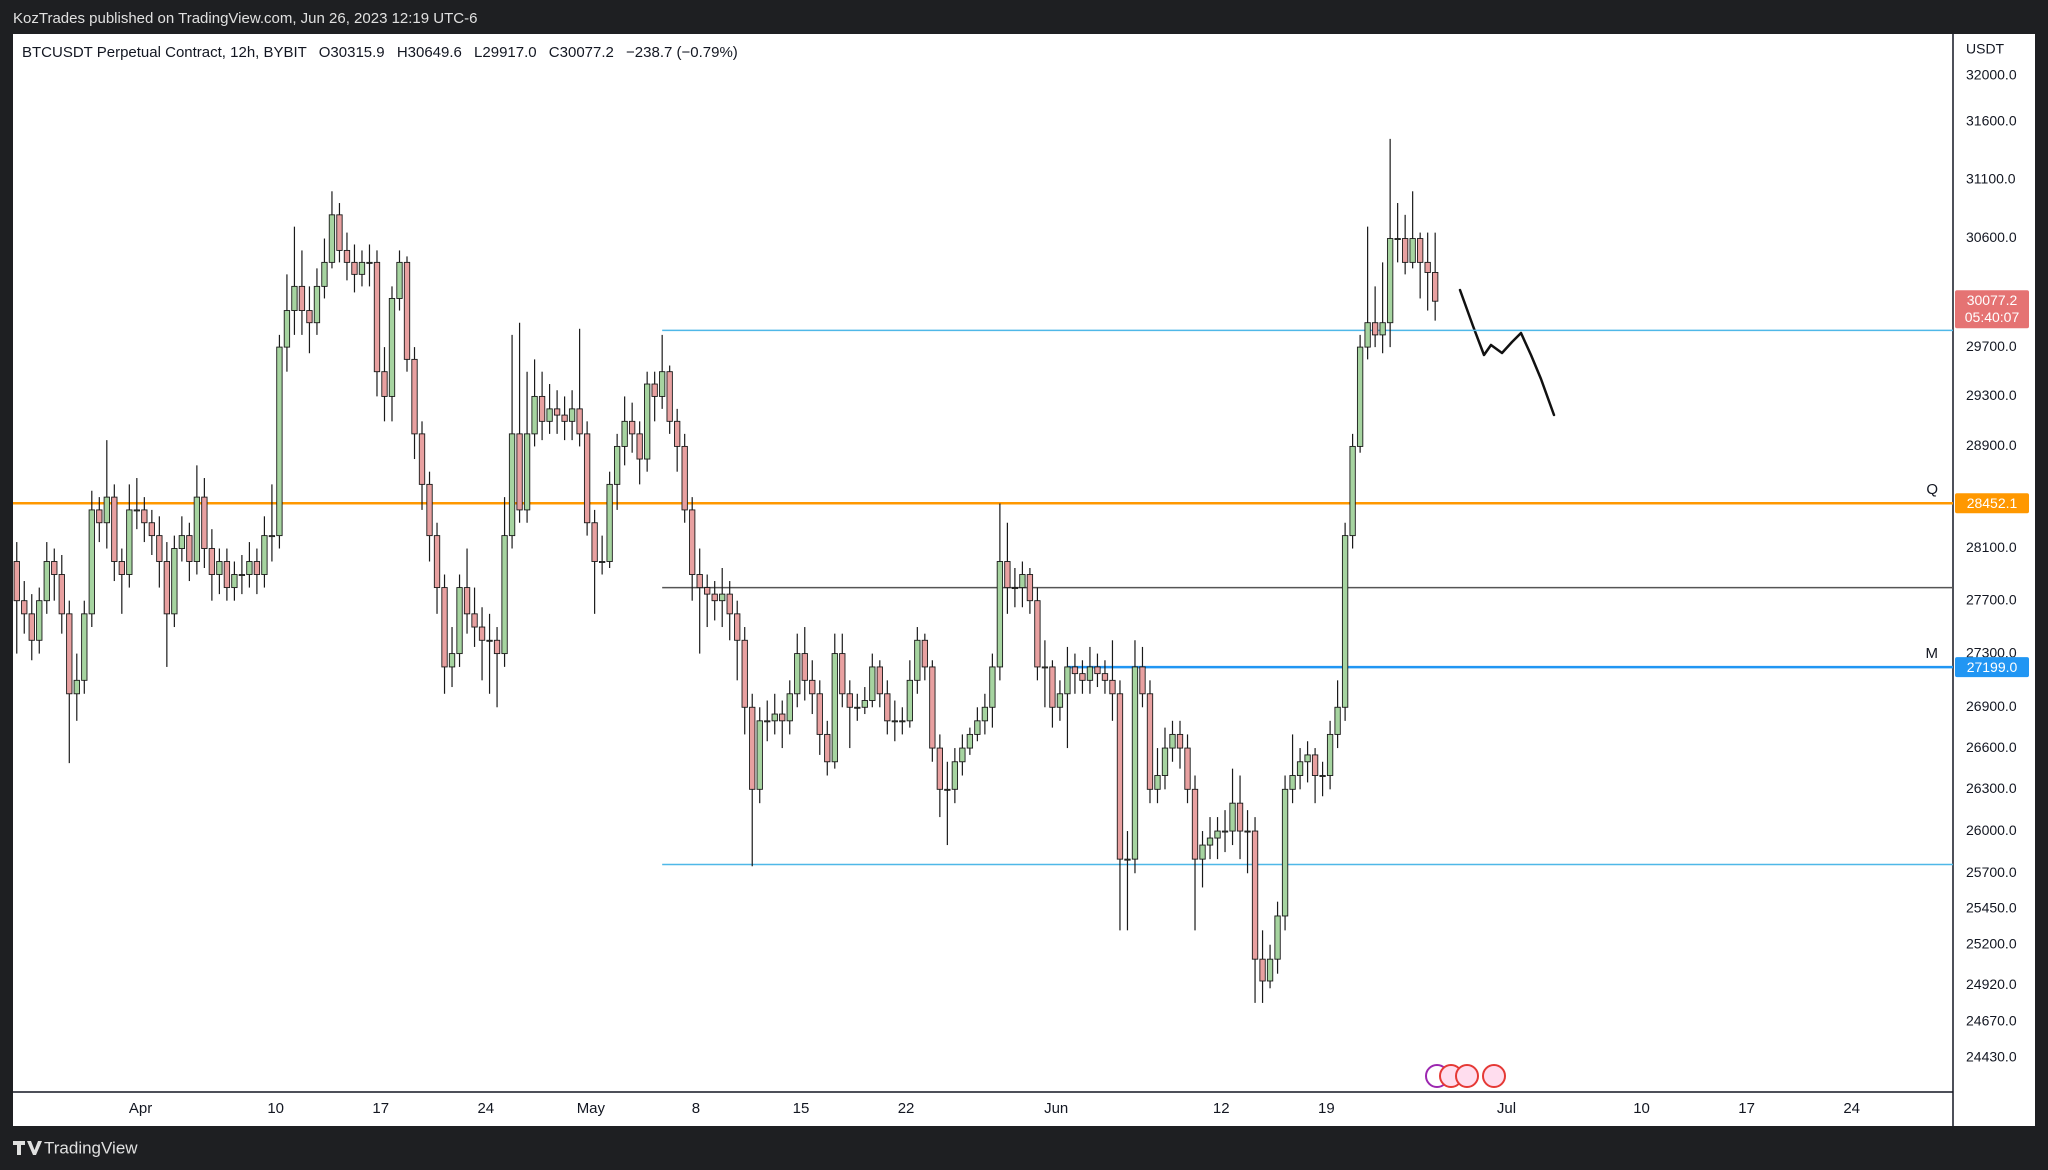  Describe the element at coordinates (1991, 599) in the screenshot. I see `y-tick-label: 27700.0` at that location.